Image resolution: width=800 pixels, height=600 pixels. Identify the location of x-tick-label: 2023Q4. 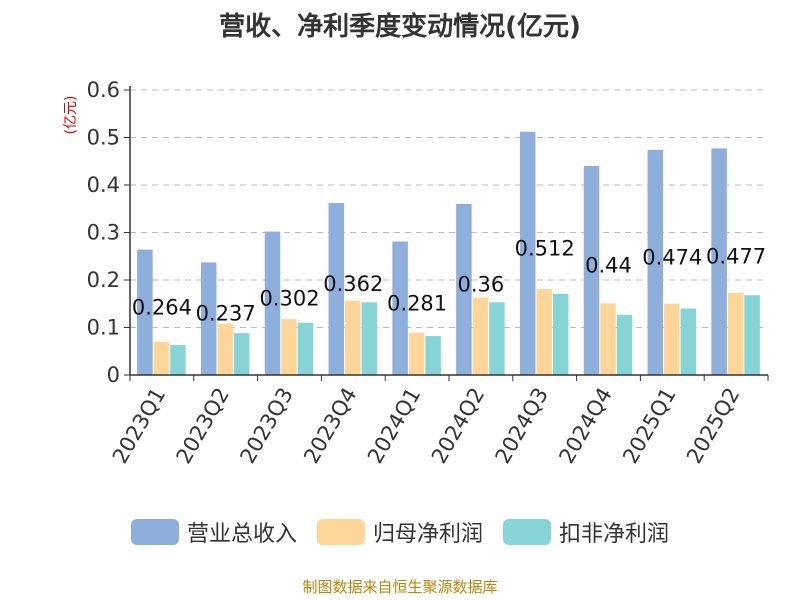
(330, 426).